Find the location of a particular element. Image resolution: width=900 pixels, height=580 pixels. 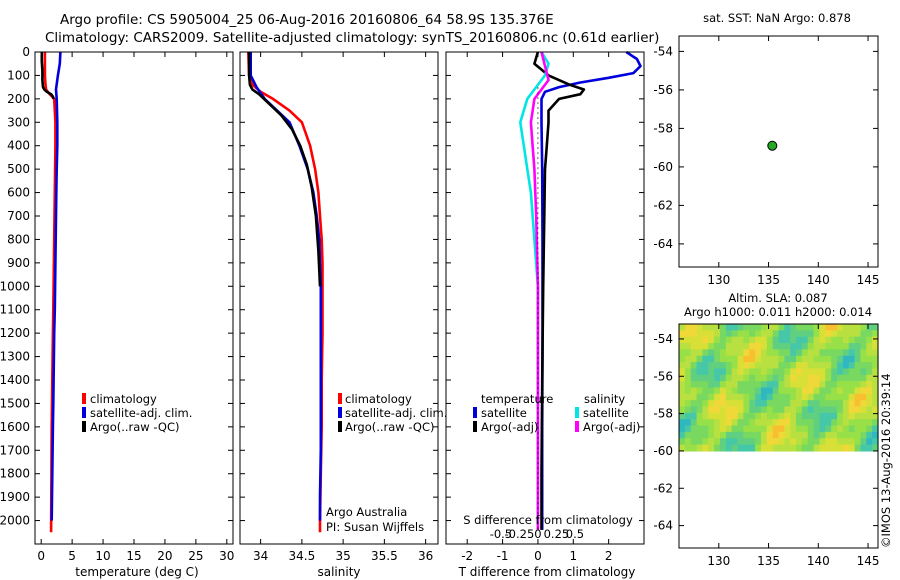

x-tick-label: 10 is located at coordinates (102, 556).